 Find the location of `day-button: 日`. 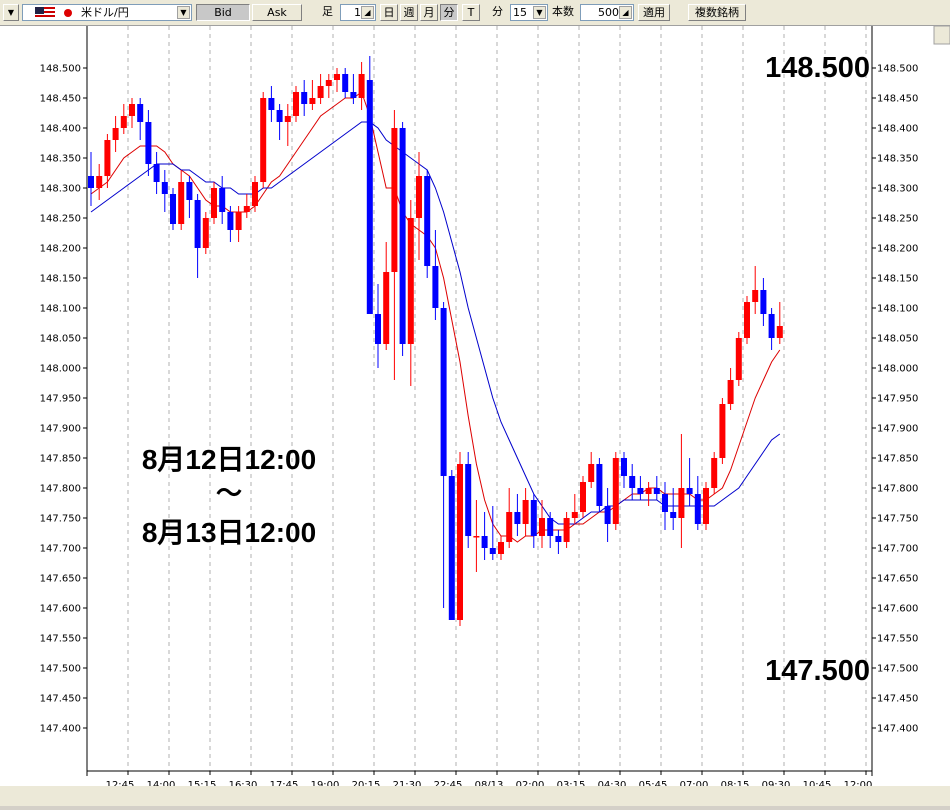

day-button: 日 is located at coordinates (389, 12).